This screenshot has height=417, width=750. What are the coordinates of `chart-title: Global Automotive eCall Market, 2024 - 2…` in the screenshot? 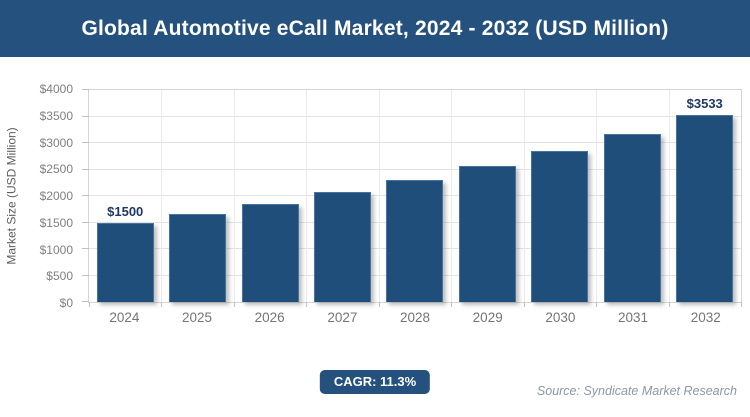 It's located at (375, 28).